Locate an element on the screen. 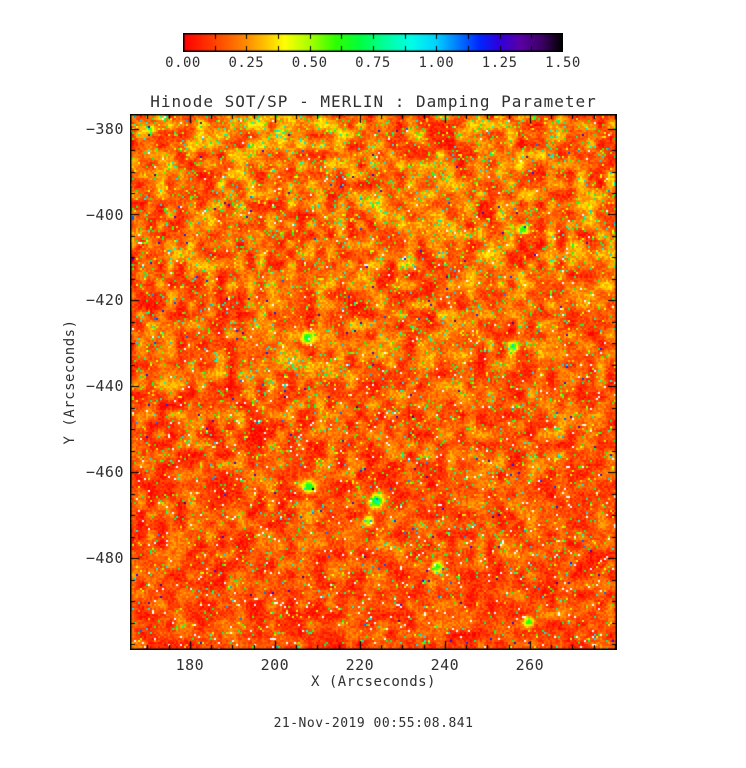 Image resolution: width=746 pixels, height=768 pixels. y-tick-label: −460 is located at coordinates (104, 472).